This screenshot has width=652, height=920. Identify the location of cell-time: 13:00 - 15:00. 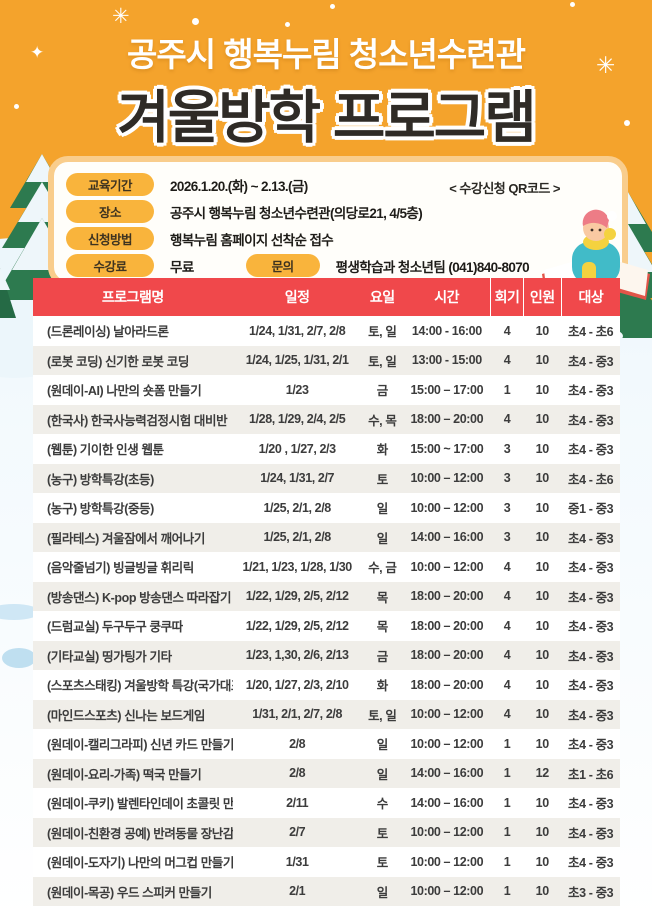
(446, 360).